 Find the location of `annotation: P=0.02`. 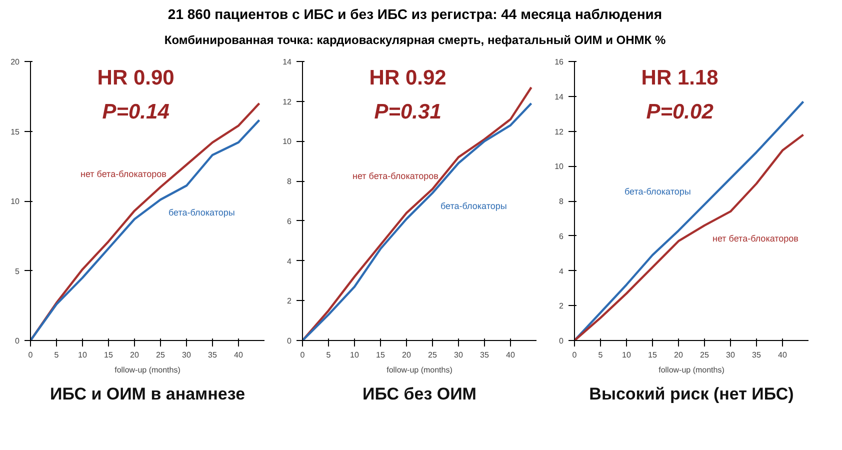

annotation: P=0.02 is located at coordinates (680, 112).